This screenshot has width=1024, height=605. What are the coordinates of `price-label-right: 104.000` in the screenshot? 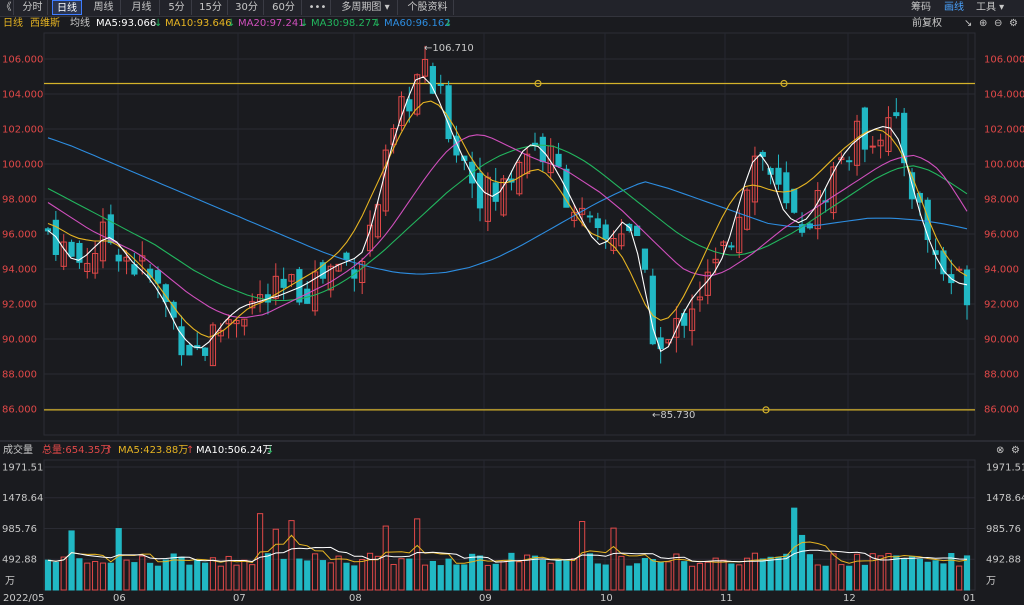 It's located at (1004, 95).